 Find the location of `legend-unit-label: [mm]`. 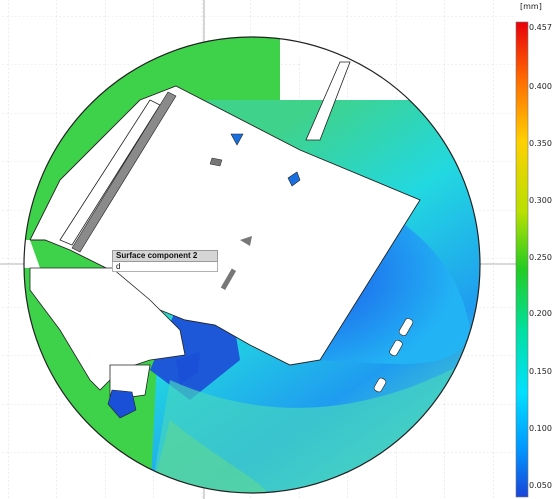

legend-unit-label: [mm] is located at coordinates (531, 6).